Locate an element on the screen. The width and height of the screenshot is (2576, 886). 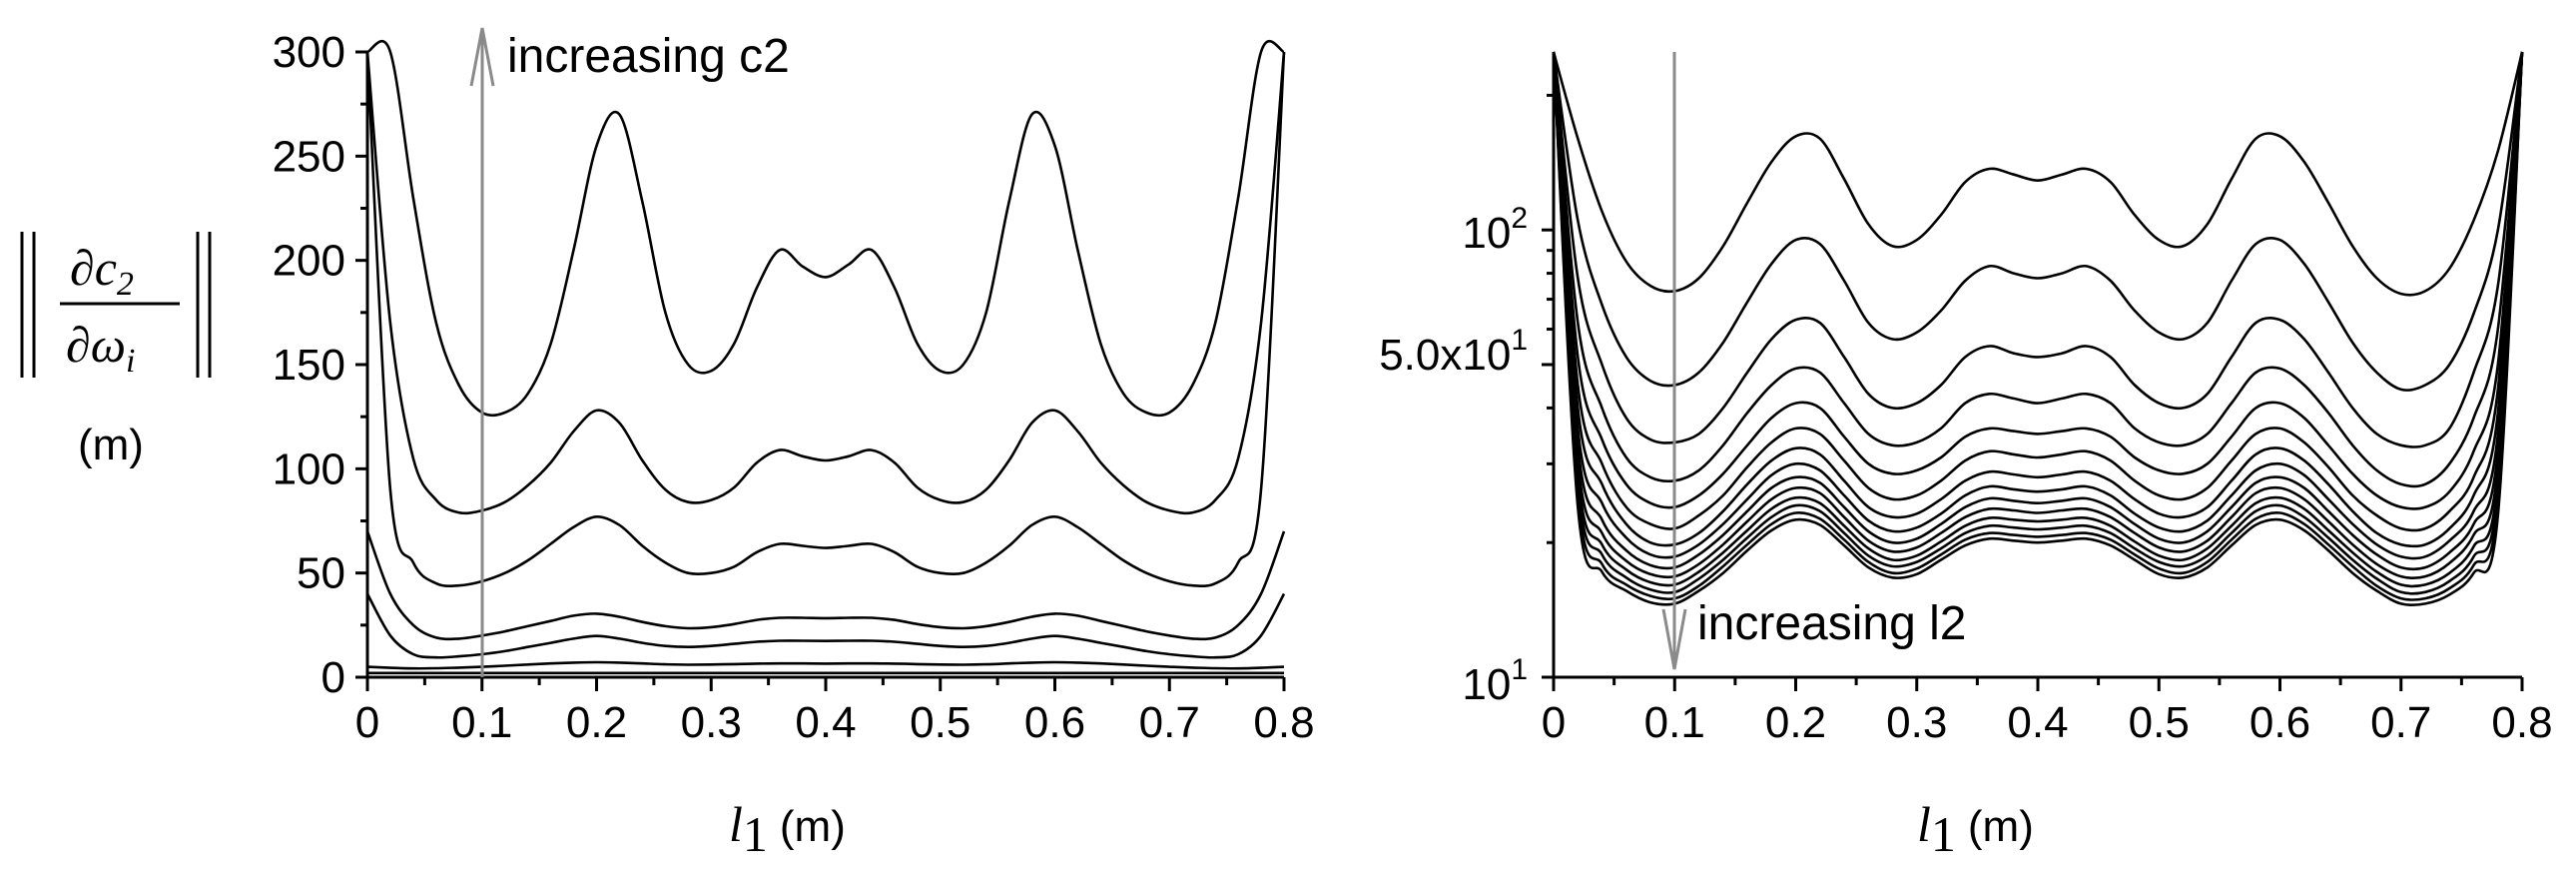
y-tick-label: 0 is located at coordinates (333, 677).